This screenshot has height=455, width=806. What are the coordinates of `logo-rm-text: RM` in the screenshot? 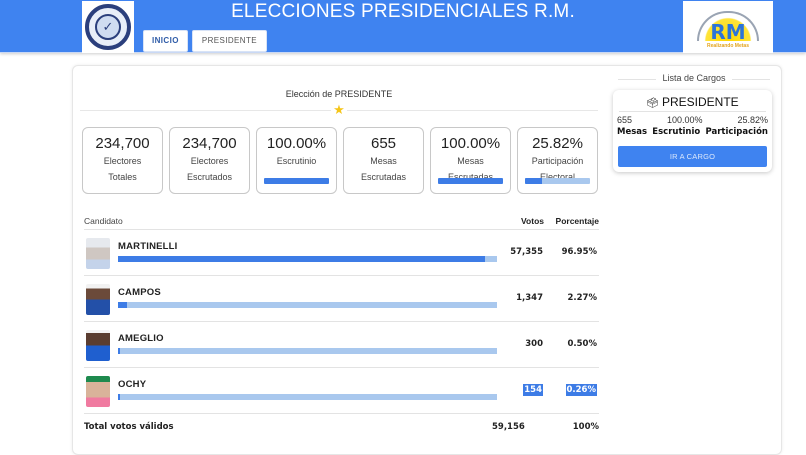 It's located at (728, 32).